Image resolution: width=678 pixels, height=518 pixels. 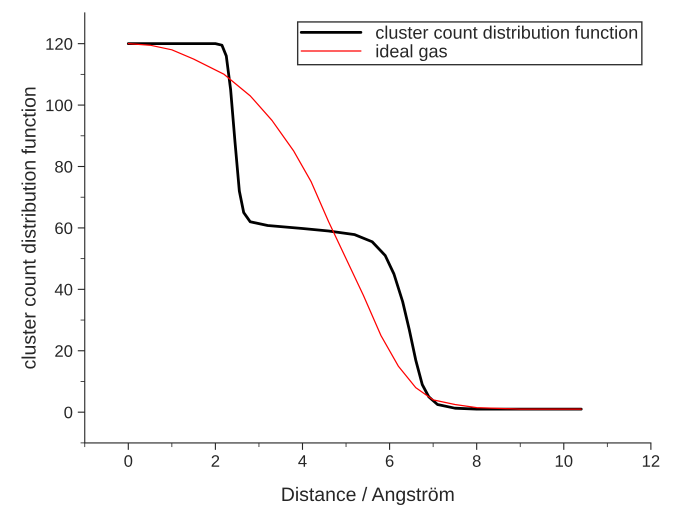 What do you see at coordinates (63, 351) in the screenshot?
I see `y-tick-label: 20` at bounding box center [63, 351].